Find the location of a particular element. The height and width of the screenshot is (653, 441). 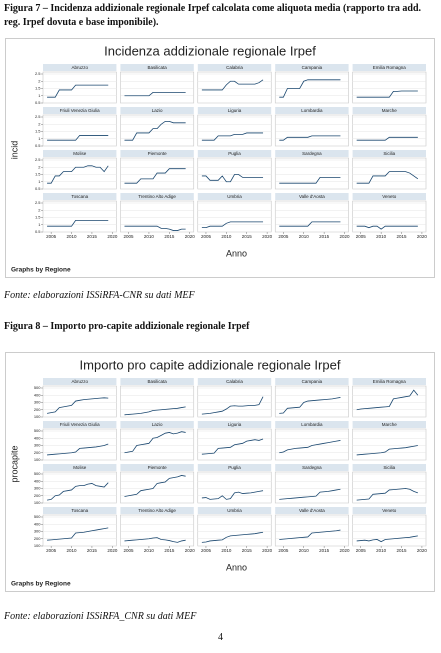

y-tick-label: 0.5 is located at coordinates (38, 231).